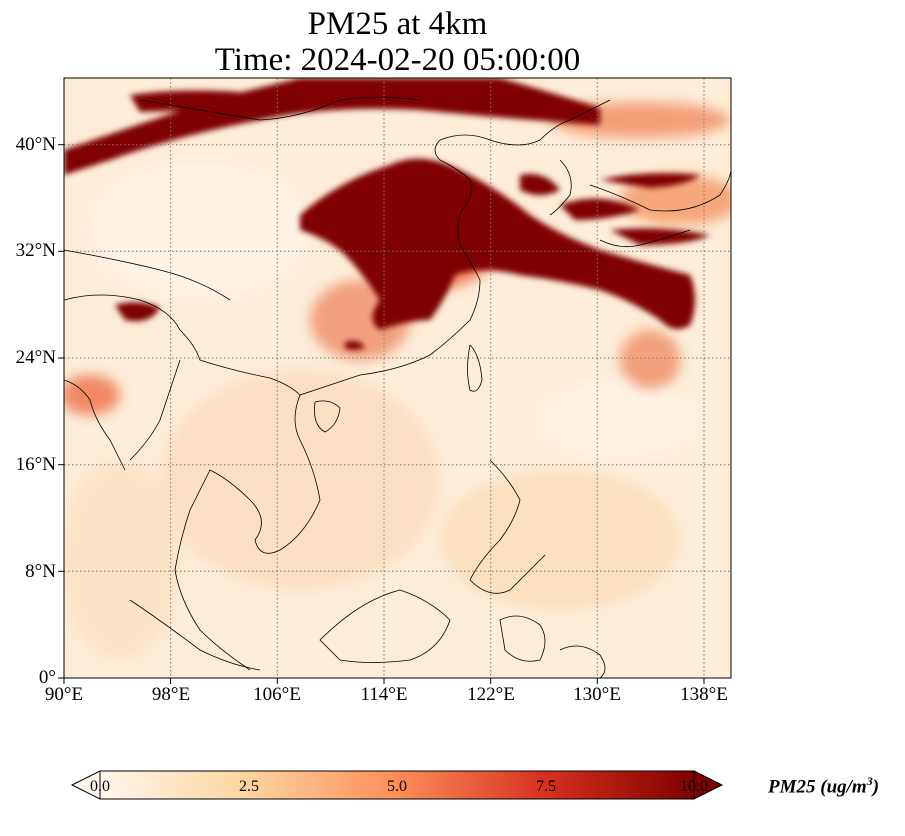  I want to click on lat-label: 24°N, so click(35, 357).